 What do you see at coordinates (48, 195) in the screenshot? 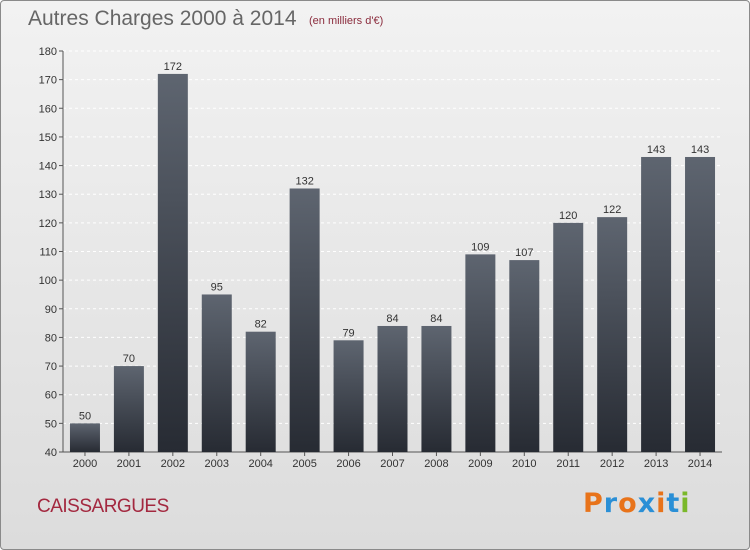
I see `y-tick-label: 130` at bounding box center [48, 195].